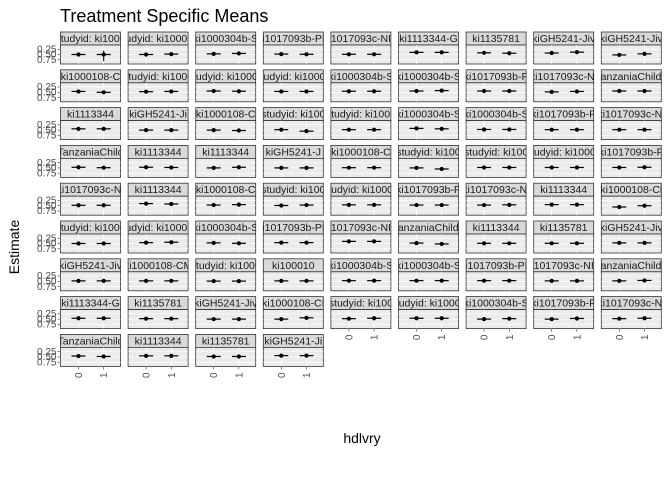 This screenshot has width=672, height=480. What do you see at coordinates (293, 48) in the screenshot?
I see `facet-panel: ki1017093b-PR` at bounding box center [293, 48].